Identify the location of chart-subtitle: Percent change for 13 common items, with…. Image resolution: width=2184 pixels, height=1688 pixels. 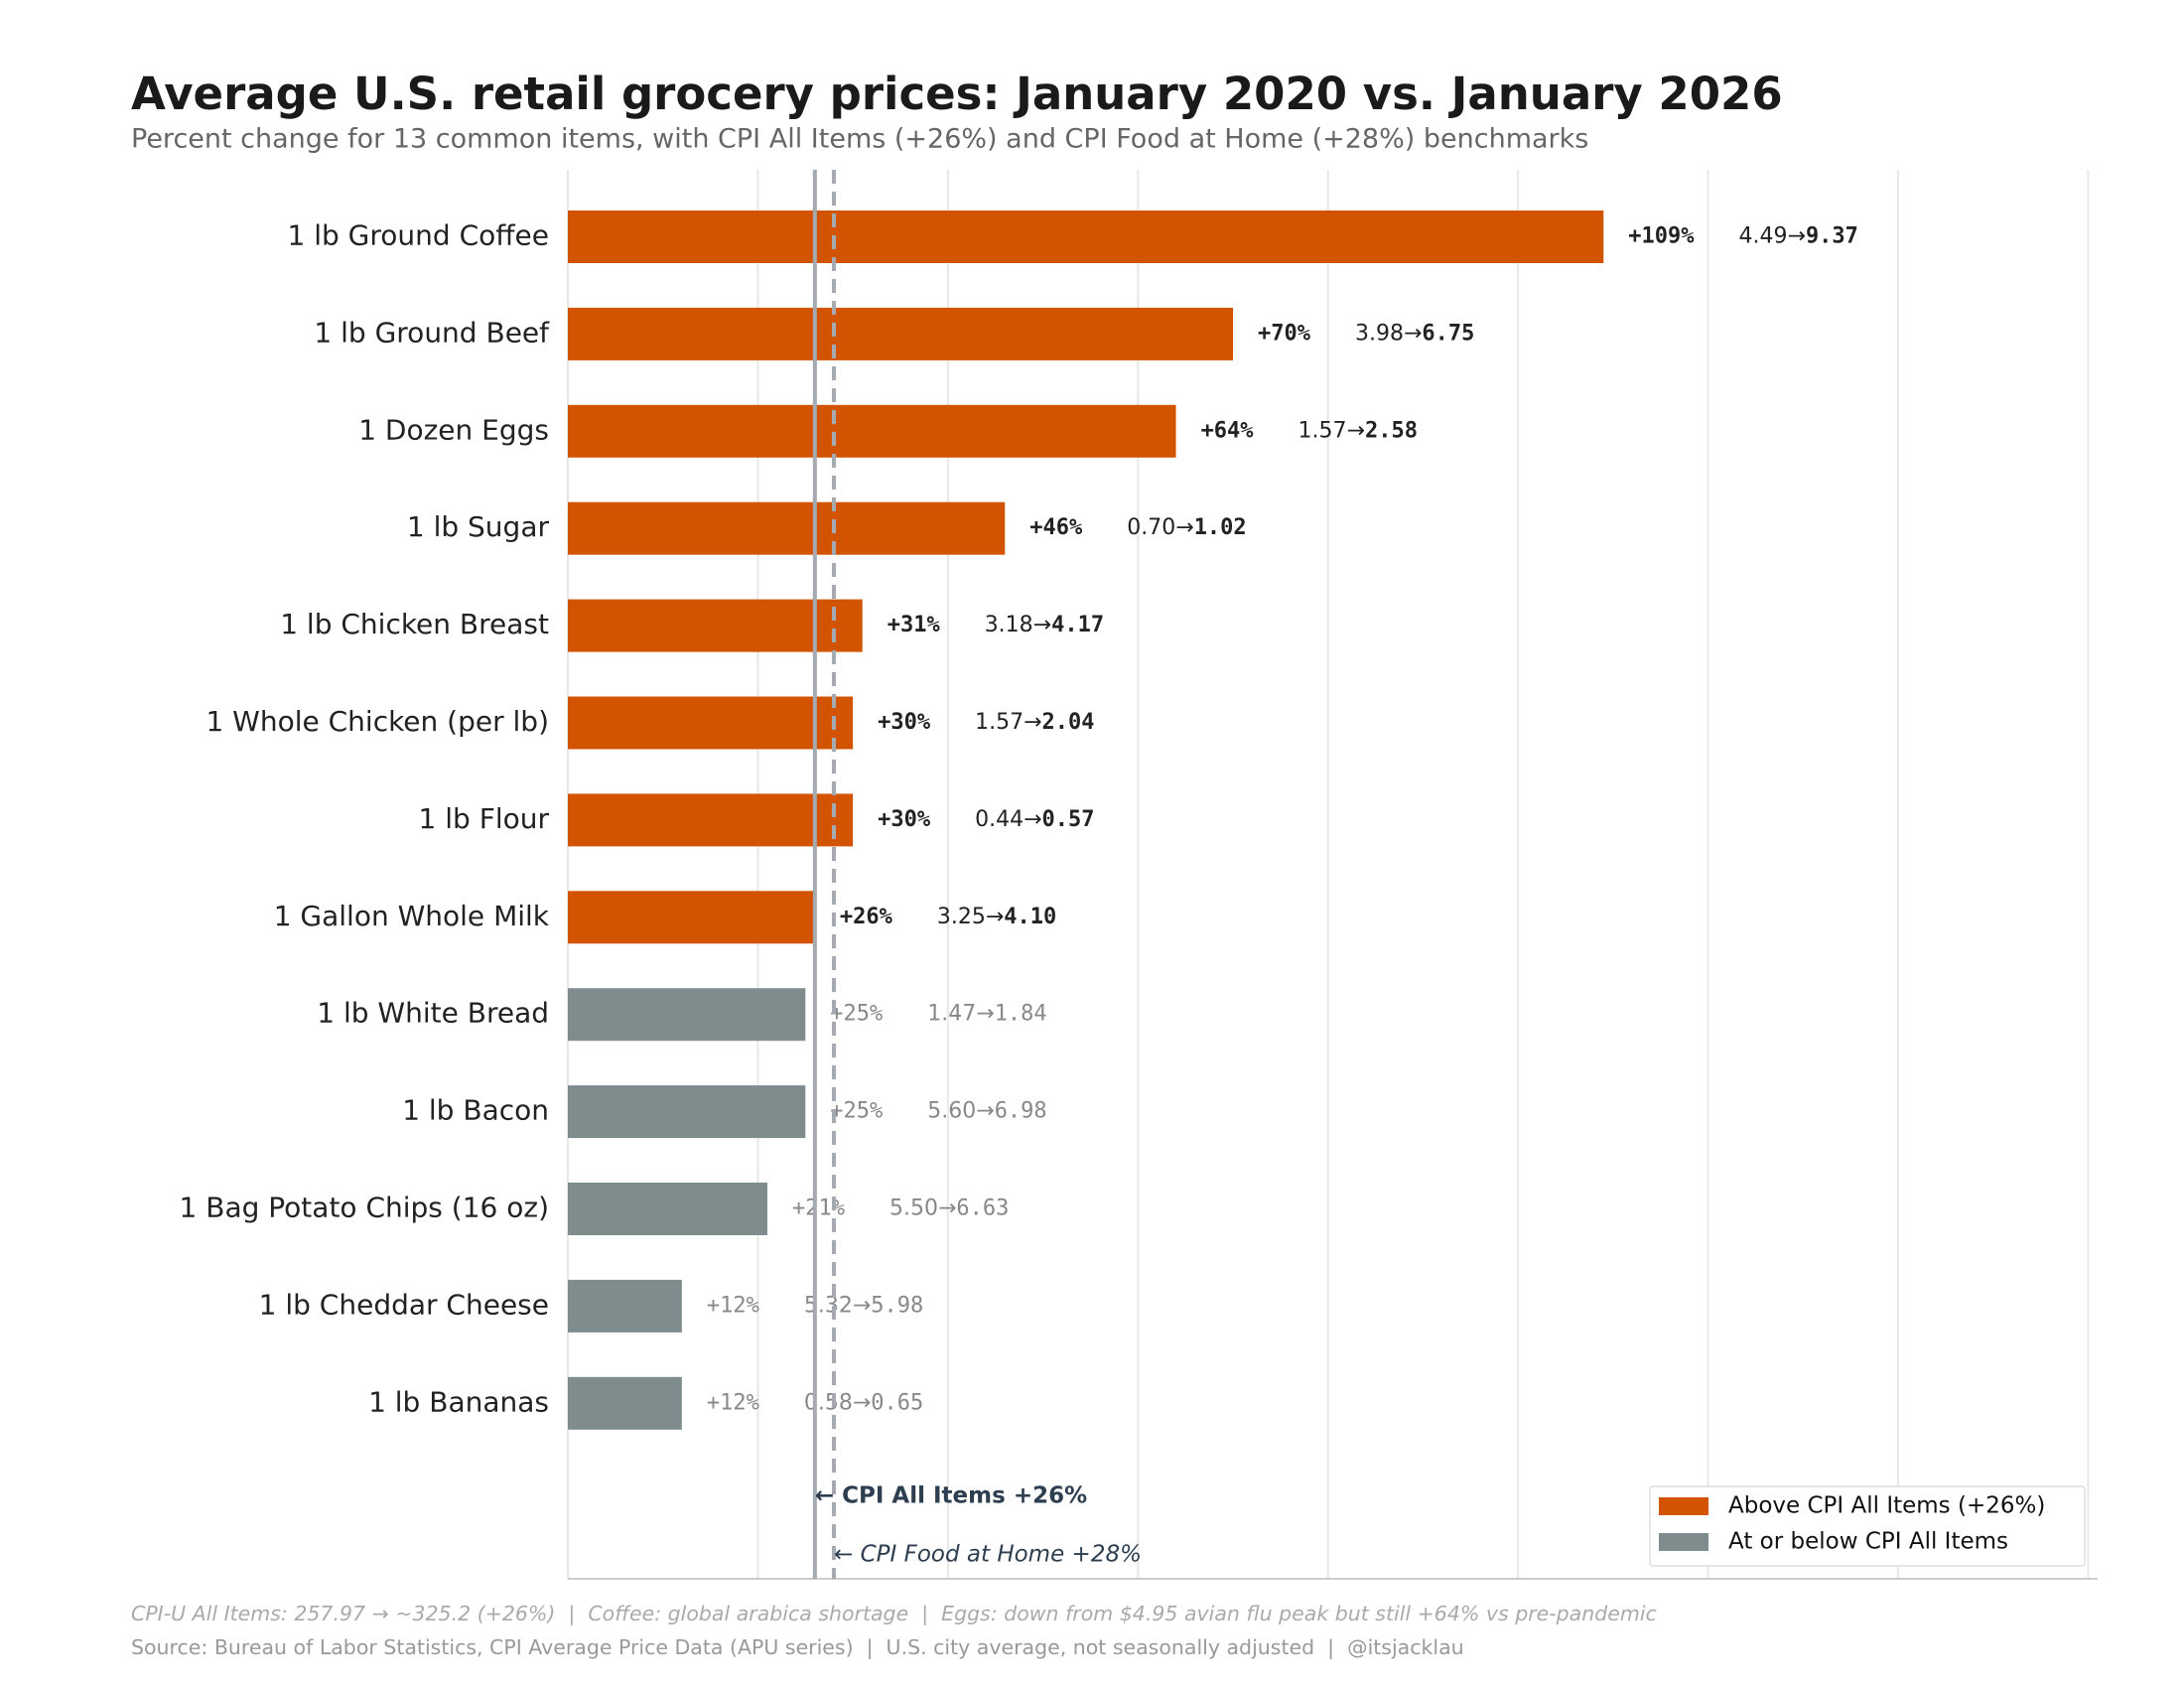
(859, 139).